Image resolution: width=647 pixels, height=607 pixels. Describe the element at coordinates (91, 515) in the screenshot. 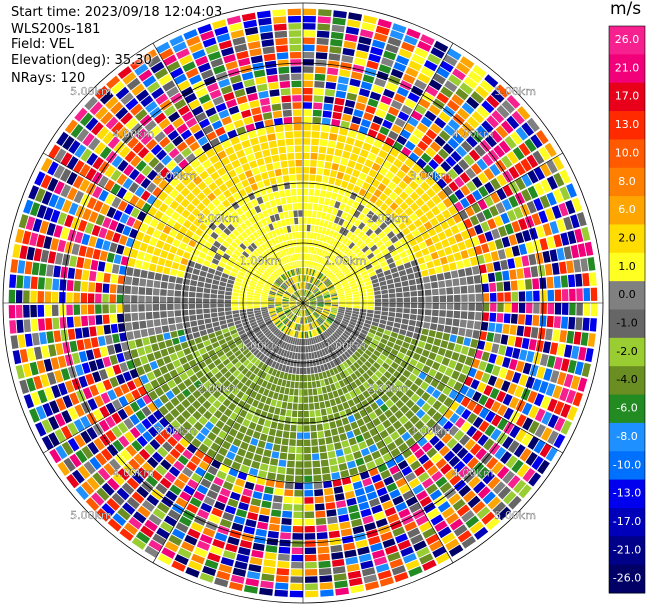

I see `range-ring-label: 5.00km` at that location.